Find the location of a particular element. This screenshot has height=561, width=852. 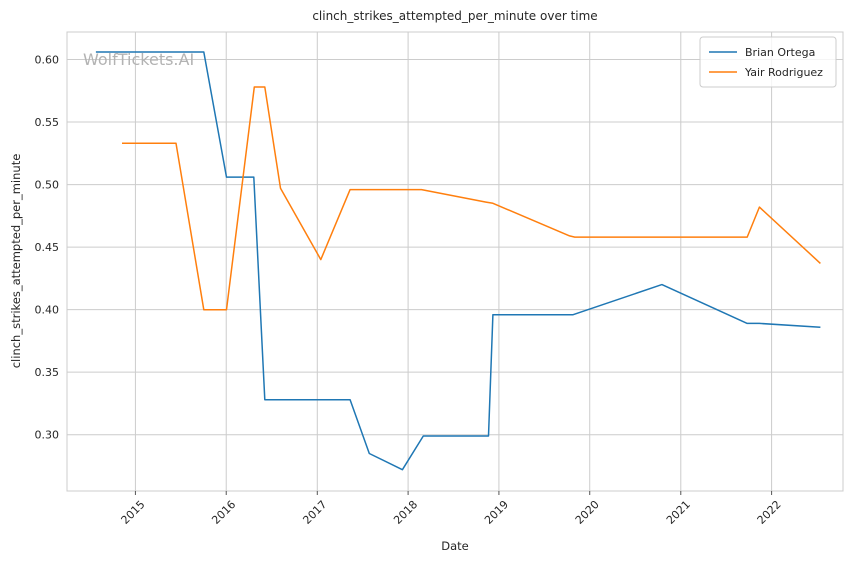

y-tick-label: 0.45 is located at coordinates (47, 247).